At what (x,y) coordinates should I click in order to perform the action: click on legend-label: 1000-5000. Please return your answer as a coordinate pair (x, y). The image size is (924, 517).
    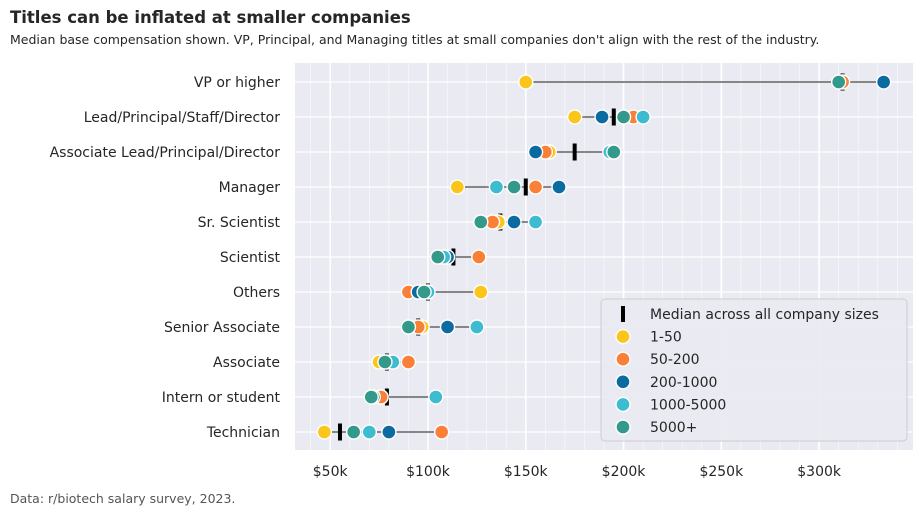
    Looking at the image, I should click on (688, 405).